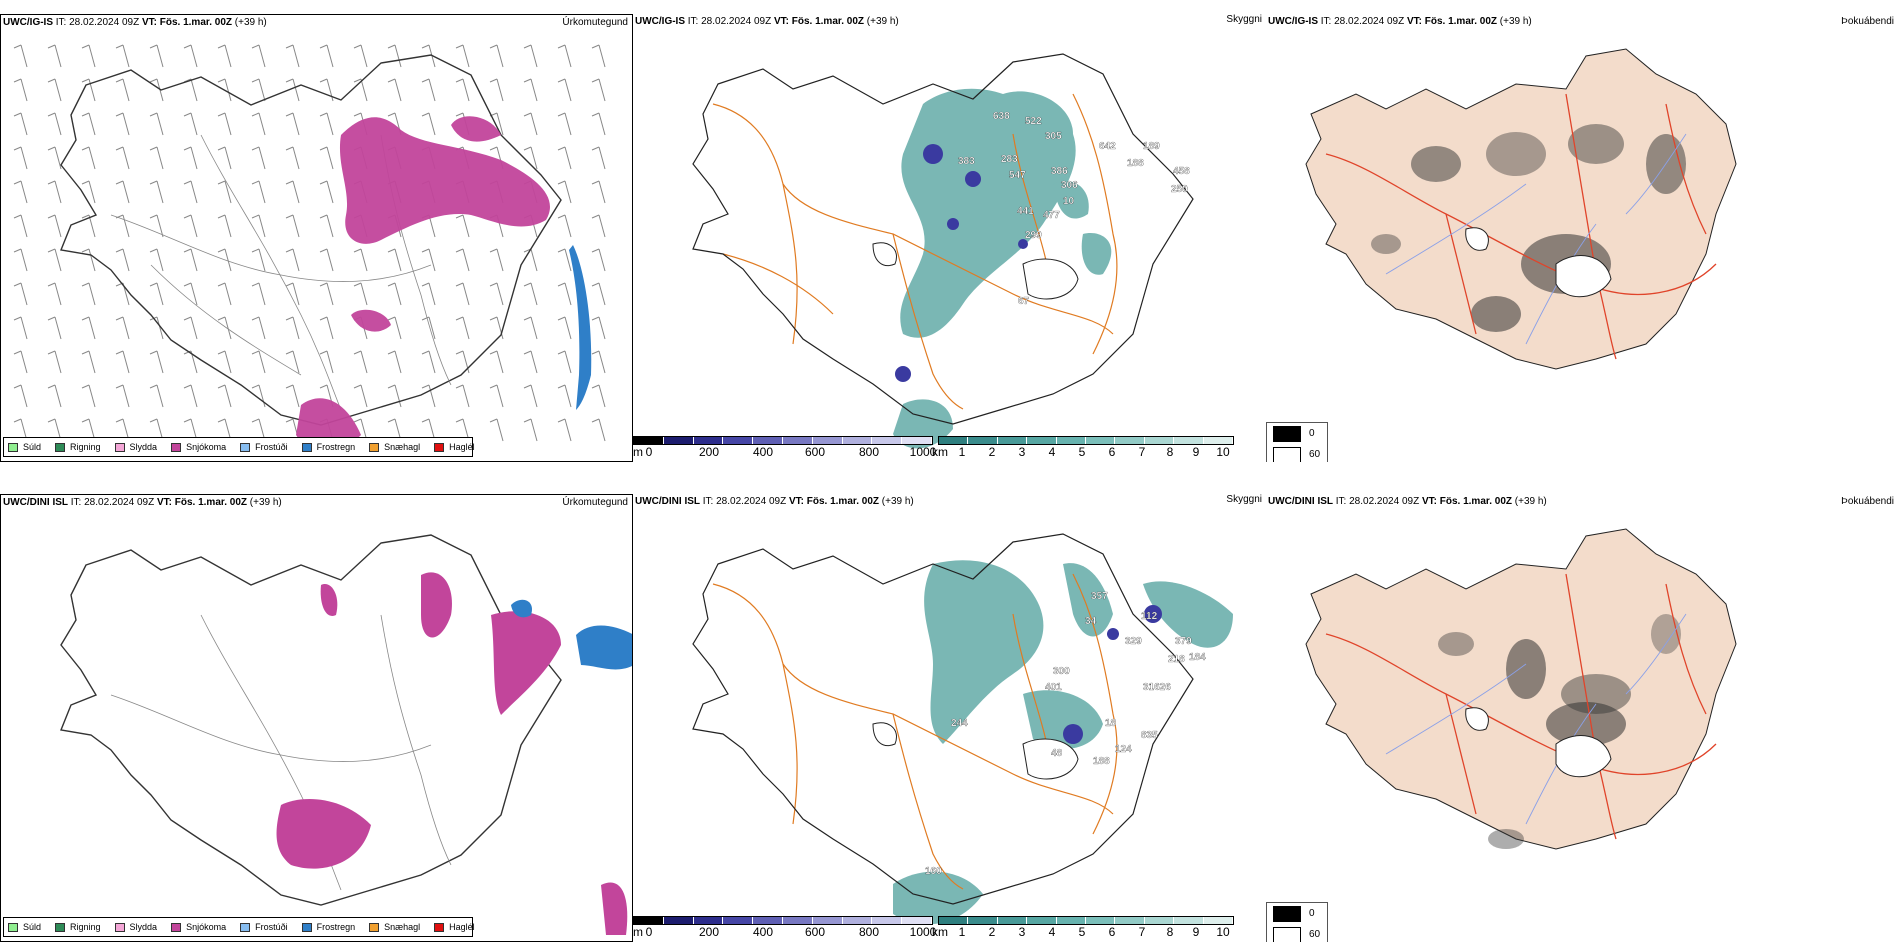 The height and width of the screenshot is (950, 1900). I want to click on cloudbase-tick: 400, so click(763, 452).